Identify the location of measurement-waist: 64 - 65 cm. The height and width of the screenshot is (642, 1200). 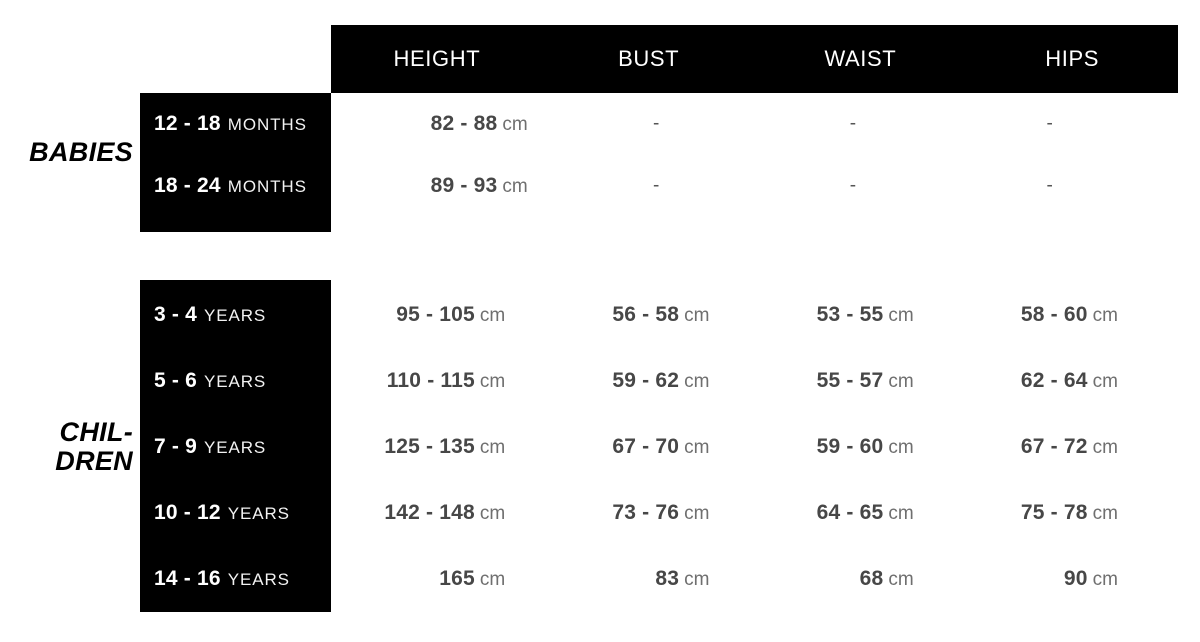
(842, 513).